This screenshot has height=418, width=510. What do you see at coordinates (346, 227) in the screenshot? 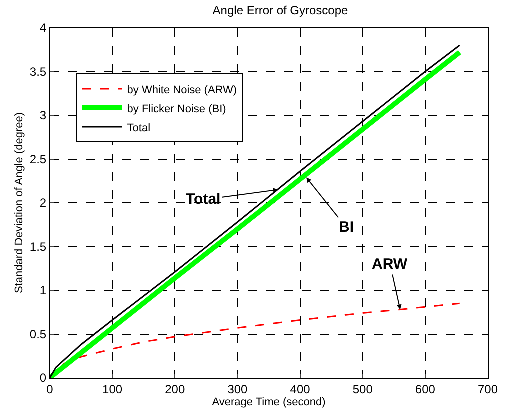
I see `annotation: BI` at bounding box center [346, 227].